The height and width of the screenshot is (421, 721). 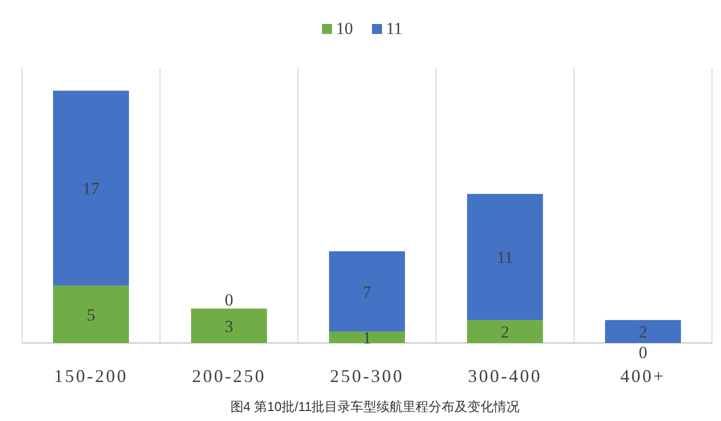 What do you see at coordinates (394, 28) in the screenshot?
I see `legend-label: 11` at bounding box center [394, 28].